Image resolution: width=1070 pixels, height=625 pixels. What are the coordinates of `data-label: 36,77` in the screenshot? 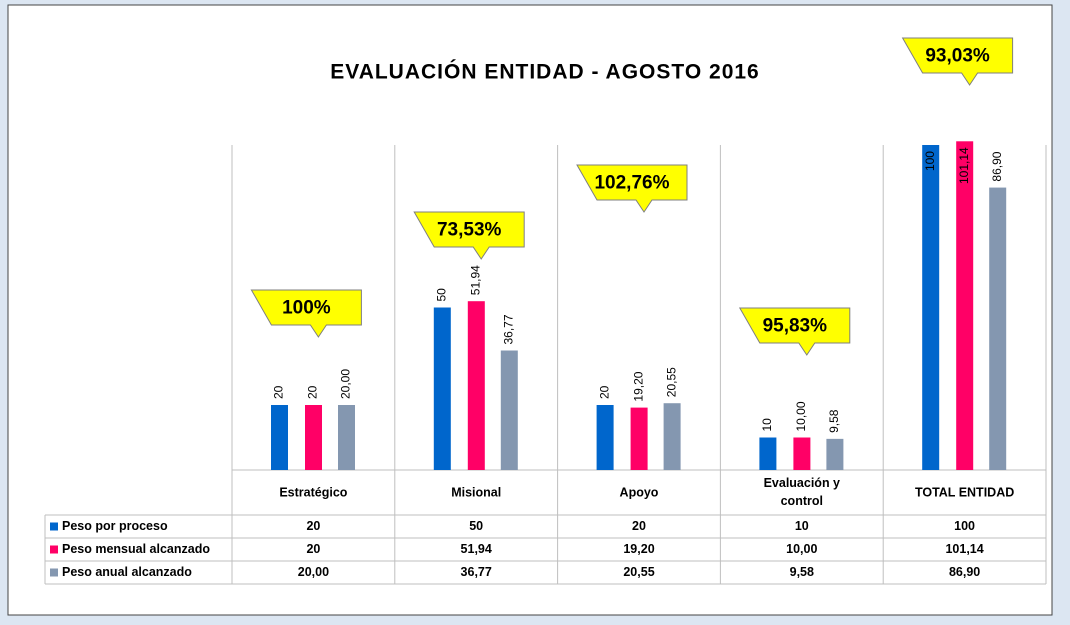 It's located at (508, 329).